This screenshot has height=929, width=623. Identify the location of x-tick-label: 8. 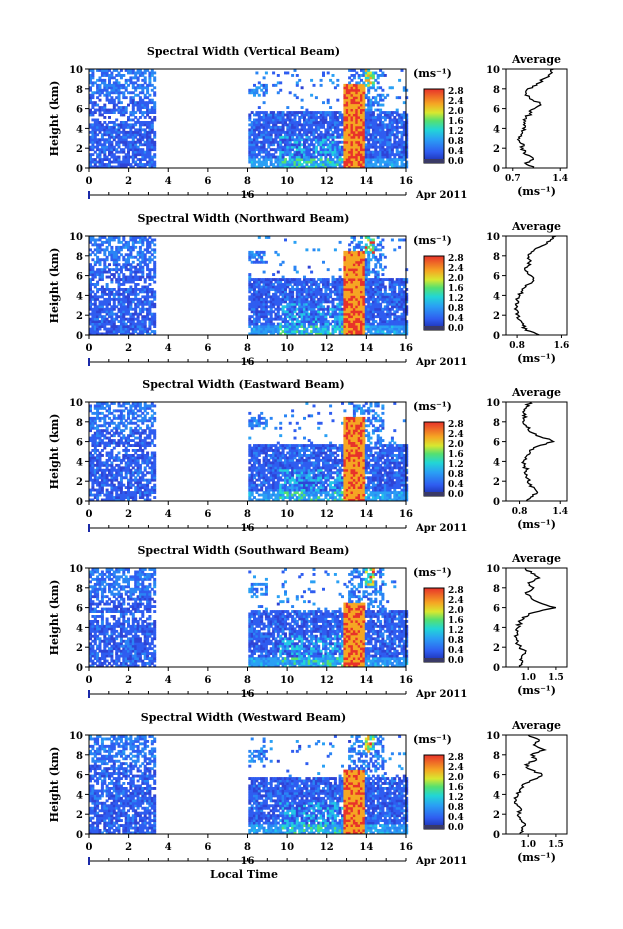
(247, 348).